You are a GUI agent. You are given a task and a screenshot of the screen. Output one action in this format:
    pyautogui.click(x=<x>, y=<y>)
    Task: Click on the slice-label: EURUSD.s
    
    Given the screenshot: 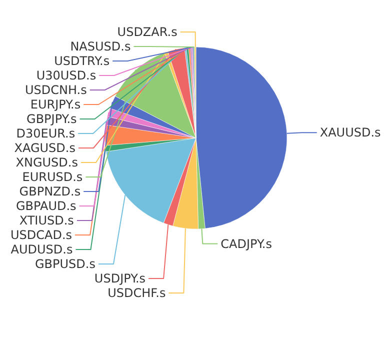 What is the action you would take?
    pyautogui.click(x=52, y=177)
    